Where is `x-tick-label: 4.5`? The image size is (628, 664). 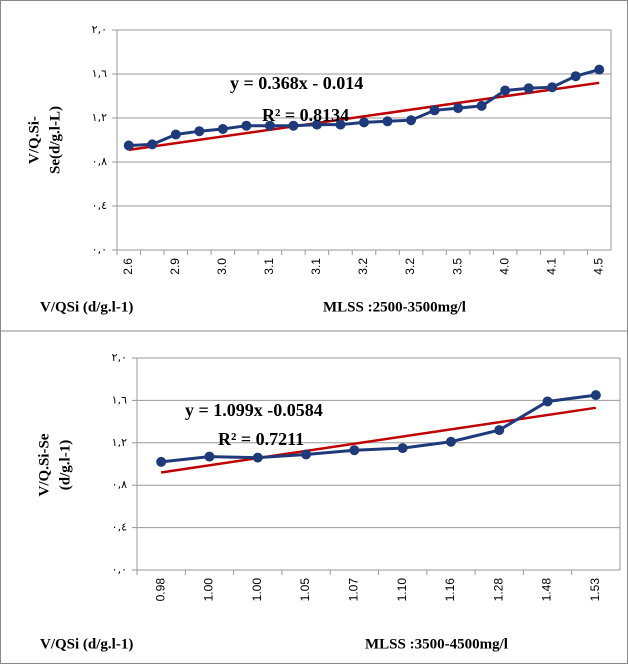
x-tick-label: 4.5 is located at coordinates (598, 266).